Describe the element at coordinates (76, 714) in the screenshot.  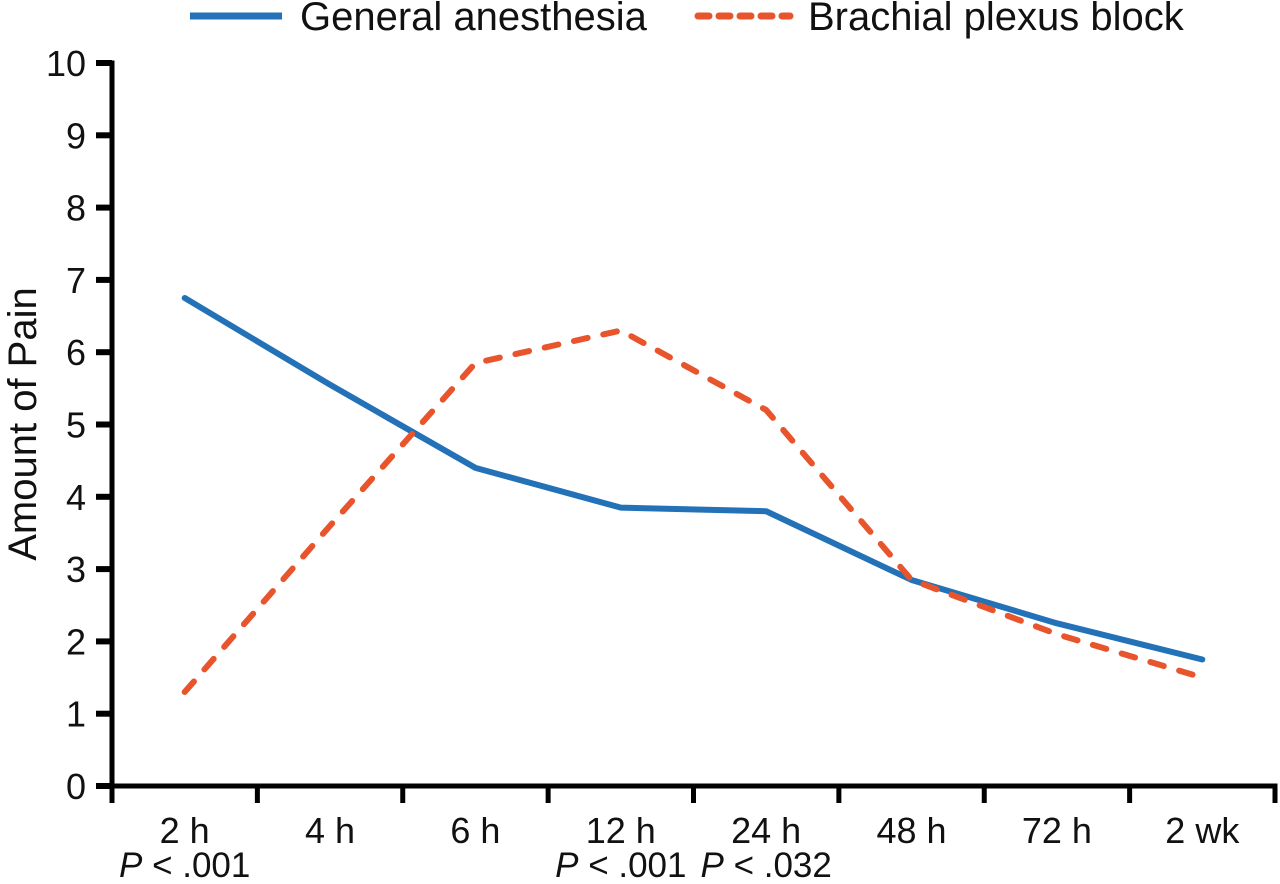
I see `y-tick-label: 1` at that location.